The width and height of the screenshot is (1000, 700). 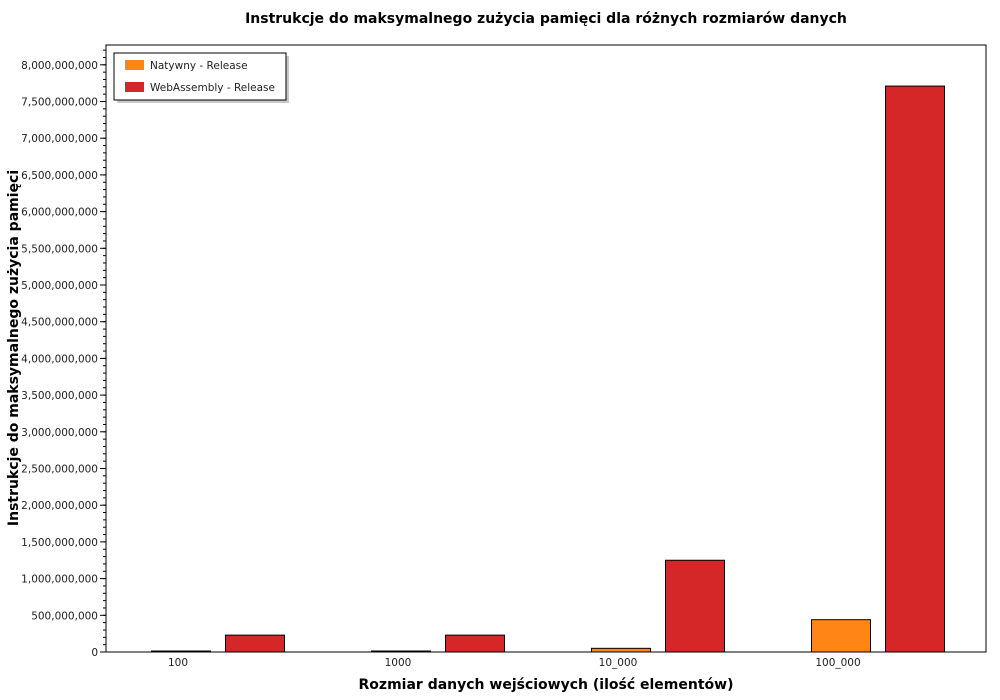 I want to click on y-tick-label: 500,000,000, so click(x=64, y=616).